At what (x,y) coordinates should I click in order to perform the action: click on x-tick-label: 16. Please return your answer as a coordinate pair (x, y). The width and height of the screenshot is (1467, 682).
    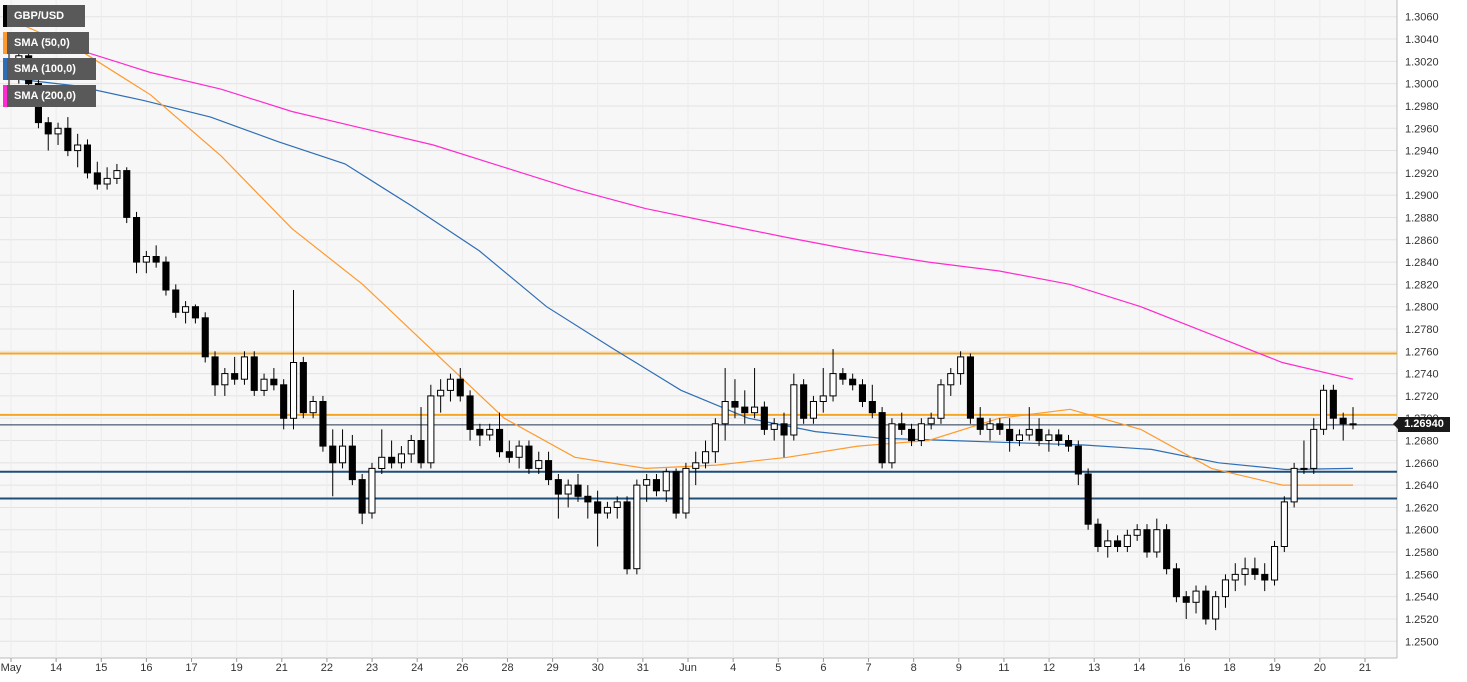
    Looking at the image, I should click on (1184, 668).